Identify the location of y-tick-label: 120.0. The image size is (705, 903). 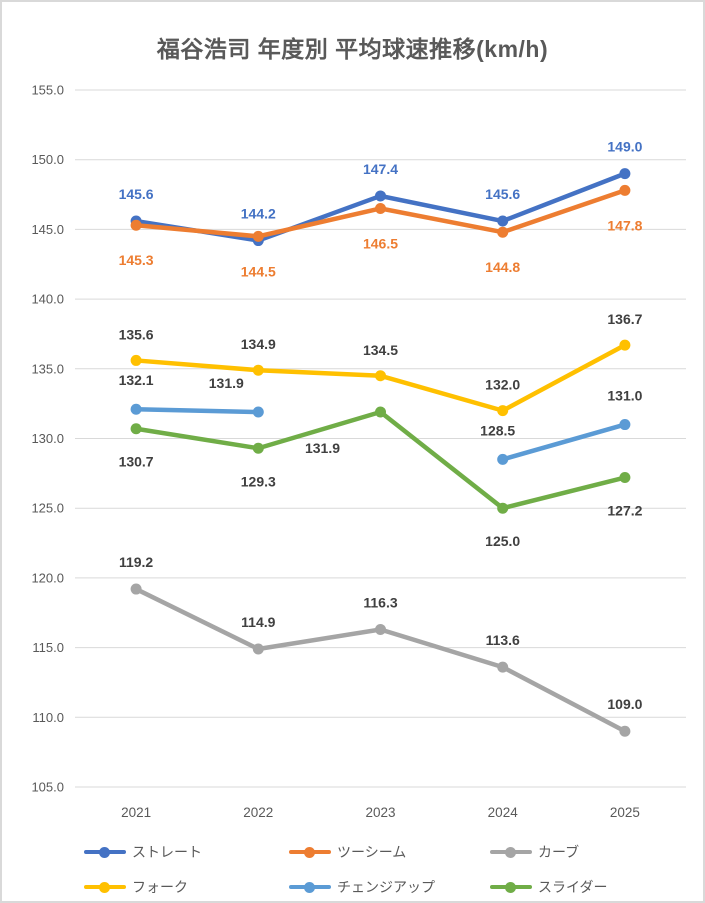
(47, 577).